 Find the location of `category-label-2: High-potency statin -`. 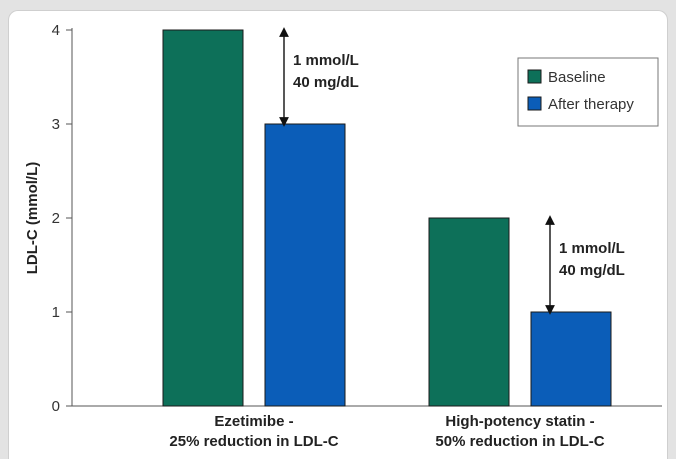

category-label-2: High-potency statin - is located at coordinates (519, 421).